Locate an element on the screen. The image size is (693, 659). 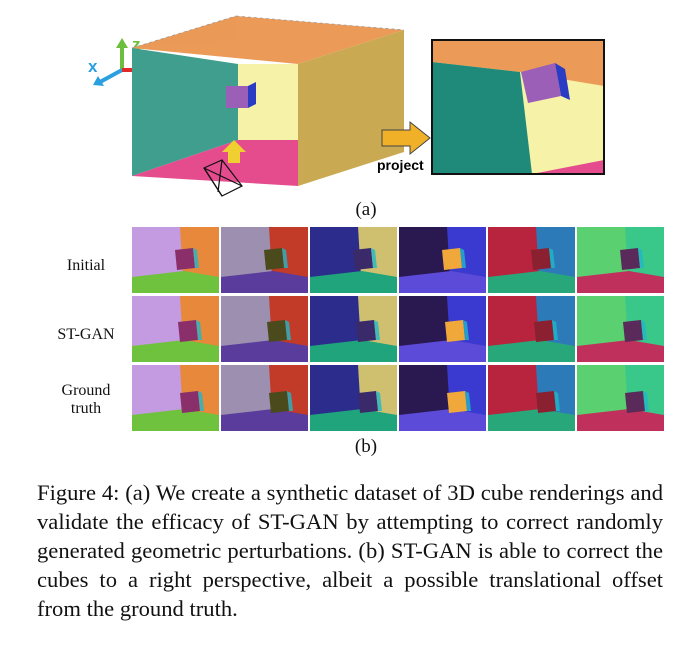
room-box is located at coordinates (268, 106).